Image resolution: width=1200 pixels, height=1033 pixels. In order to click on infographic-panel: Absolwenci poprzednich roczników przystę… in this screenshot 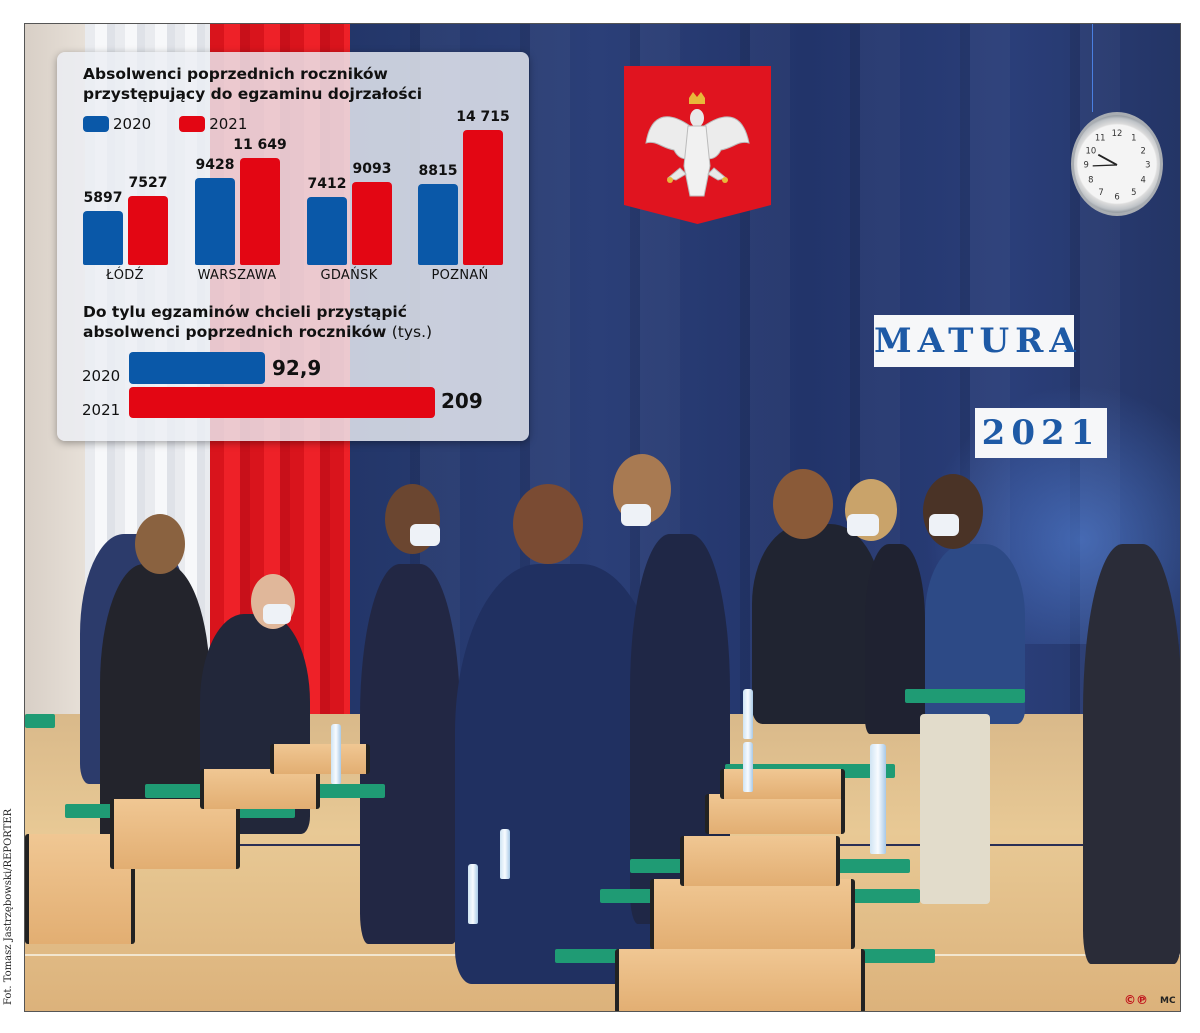, I will do `click(293, 246)`.